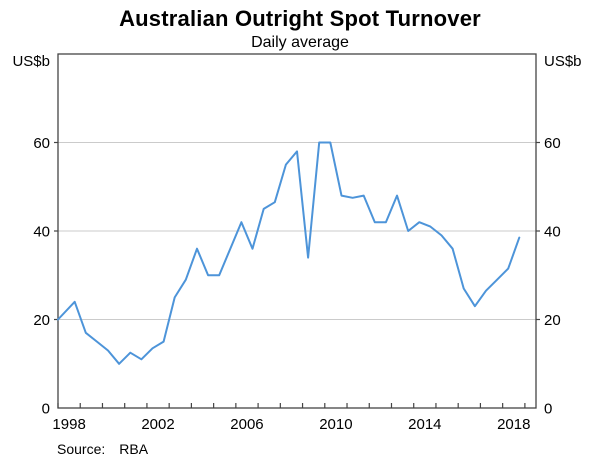  What do you see at coordinates (46, 409) in the screenshot?
I see `y-axis-label-left-0: 0` at bounding box center [46, 409].